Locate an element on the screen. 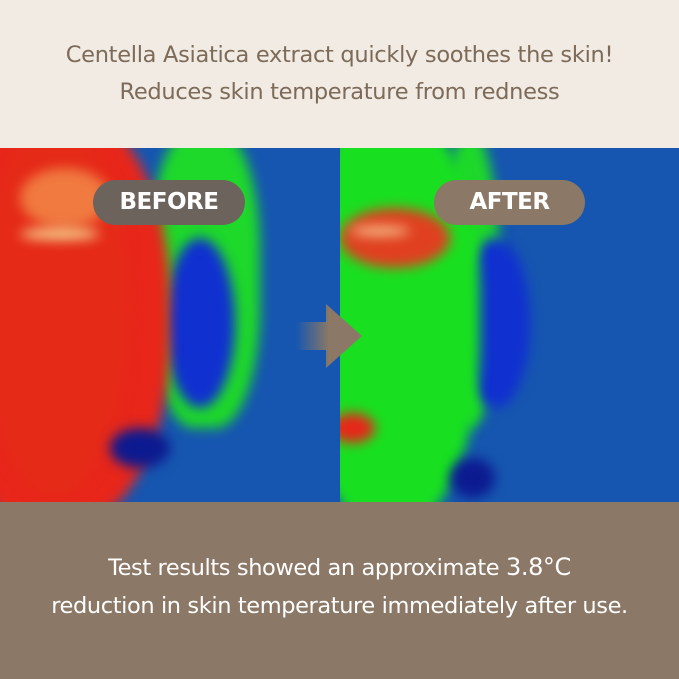  after-label: AFTER is located at coordinates (509, 202).